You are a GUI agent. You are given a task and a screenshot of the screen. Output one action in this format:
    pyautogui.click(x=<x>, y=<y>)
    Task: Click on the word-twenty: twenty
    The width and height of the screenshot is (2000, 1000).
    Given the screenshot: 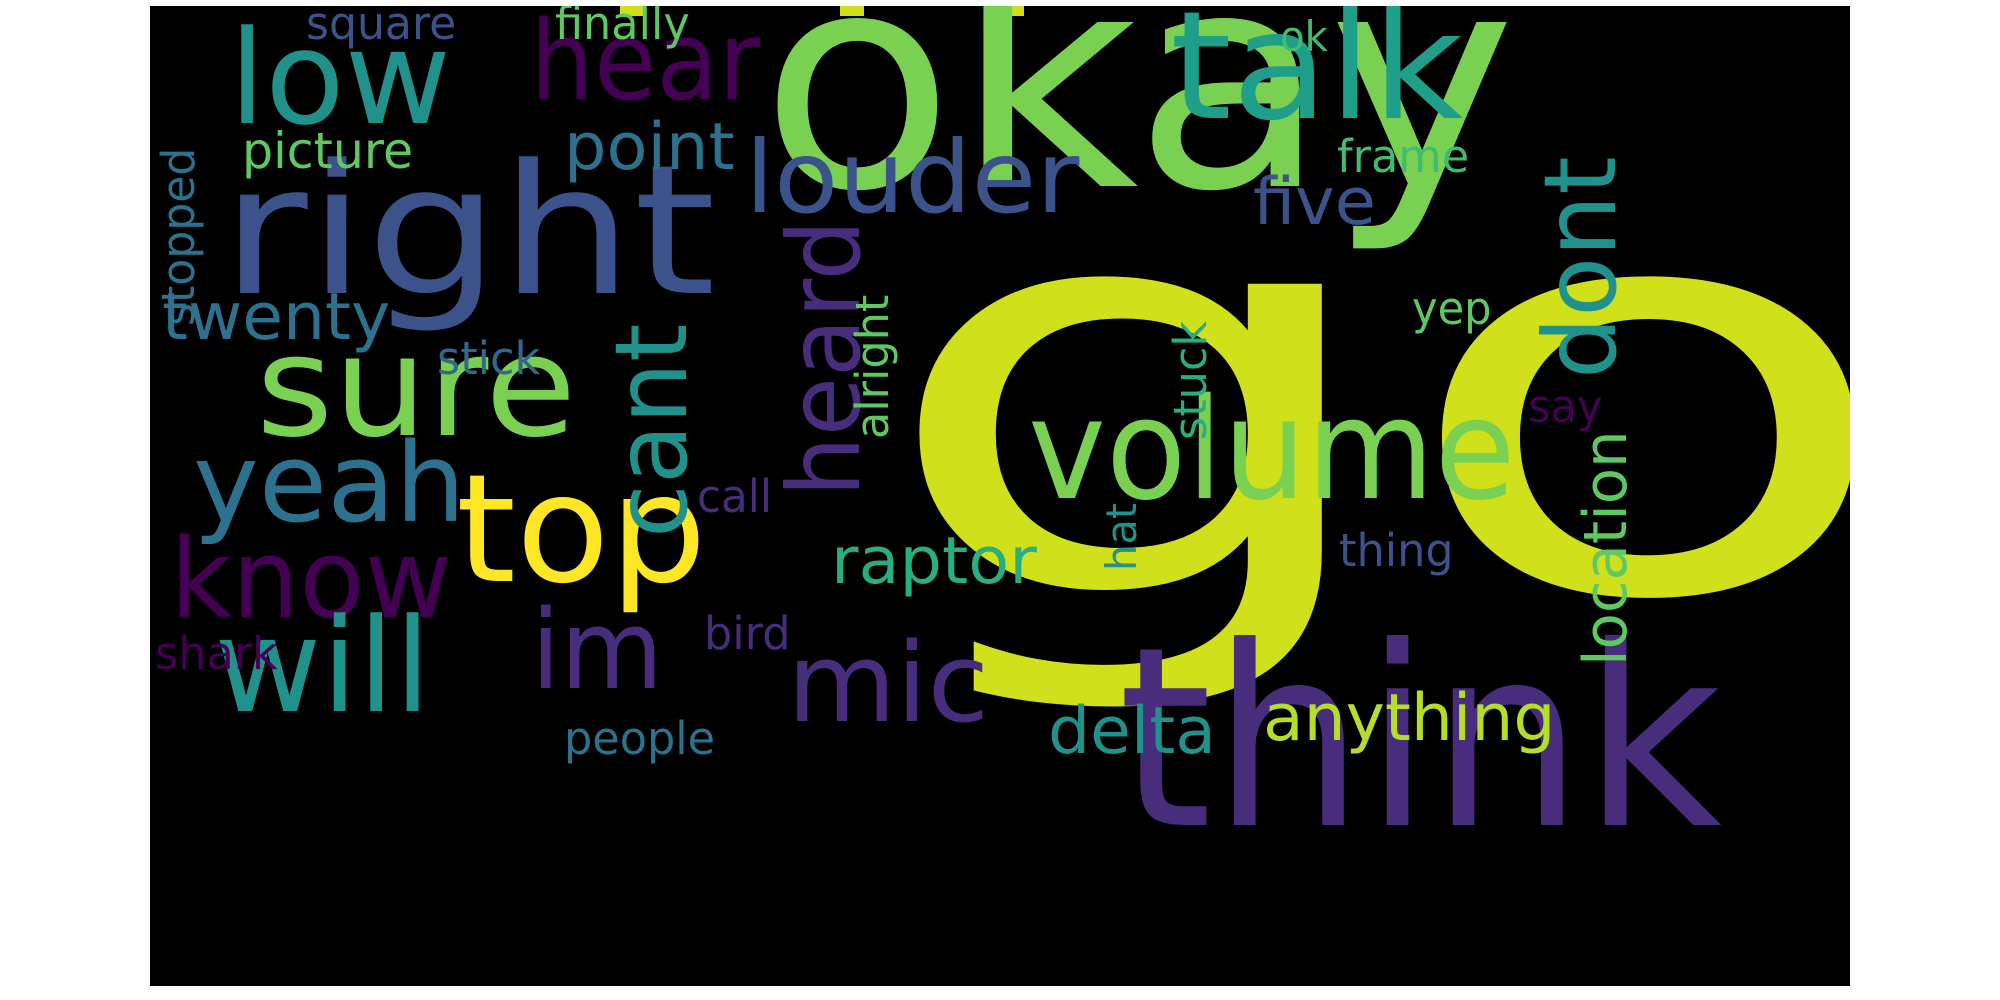 What is the action you would take?
    pyautogui.click(x=276, y=317)
    